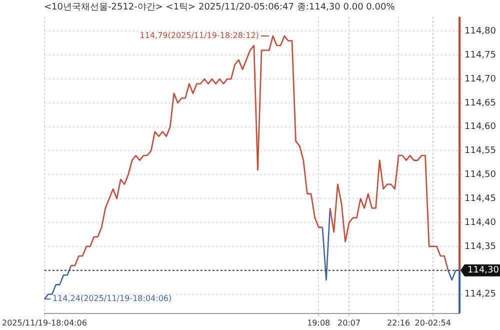 The height and width of the screenshot is (330, 500). Describe the element at coordinates (398, 323) in the screenshot. I see `x-tick-label: 22:16` at that location.